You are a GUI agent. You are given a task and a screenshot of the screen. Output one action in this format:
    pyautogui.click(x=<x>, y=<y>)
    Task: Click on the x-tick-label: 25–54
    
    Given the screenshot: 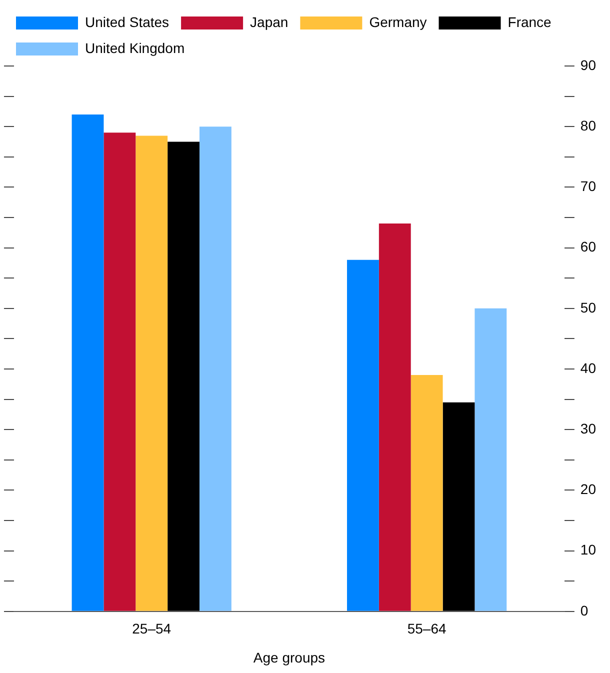 What is the action you would take?
    pyautogui.click(x=152, y=628)
    